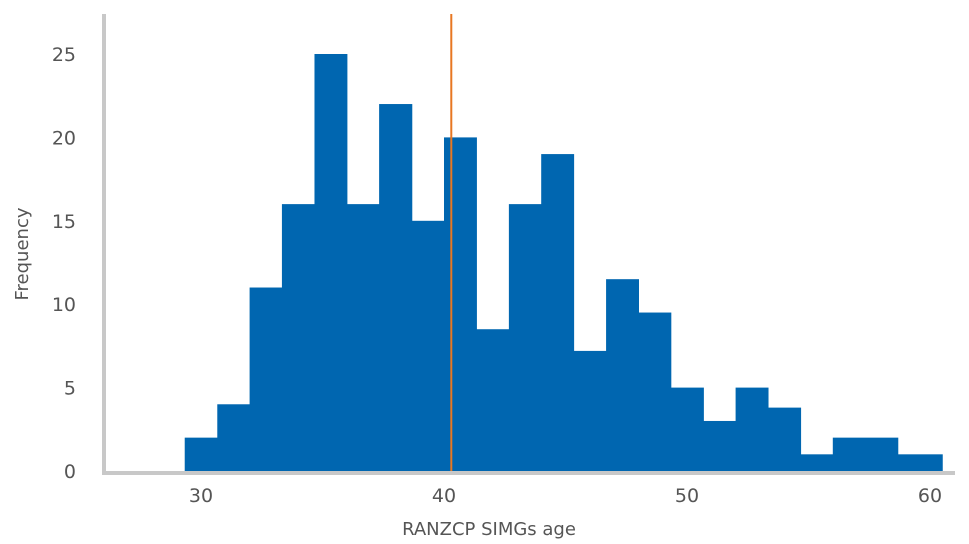 This screenshot has width=969, height=544. I want to click on y-tick-label: 0, so click(70, 472).